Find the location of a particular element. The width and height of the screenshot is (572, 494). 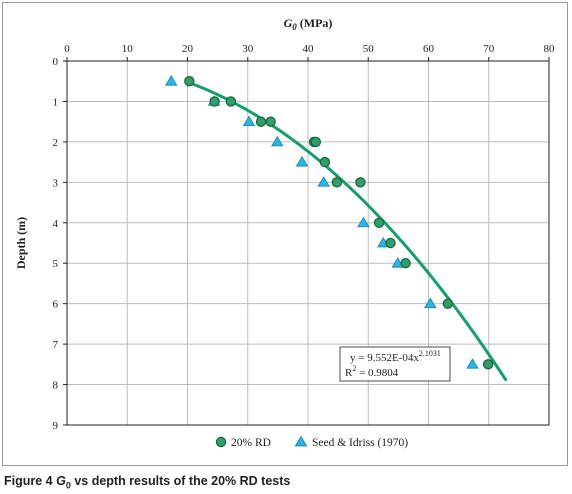

legend-label-seed-idriss: Seed & Idriss (1970) is located at coordinates (360, 443).